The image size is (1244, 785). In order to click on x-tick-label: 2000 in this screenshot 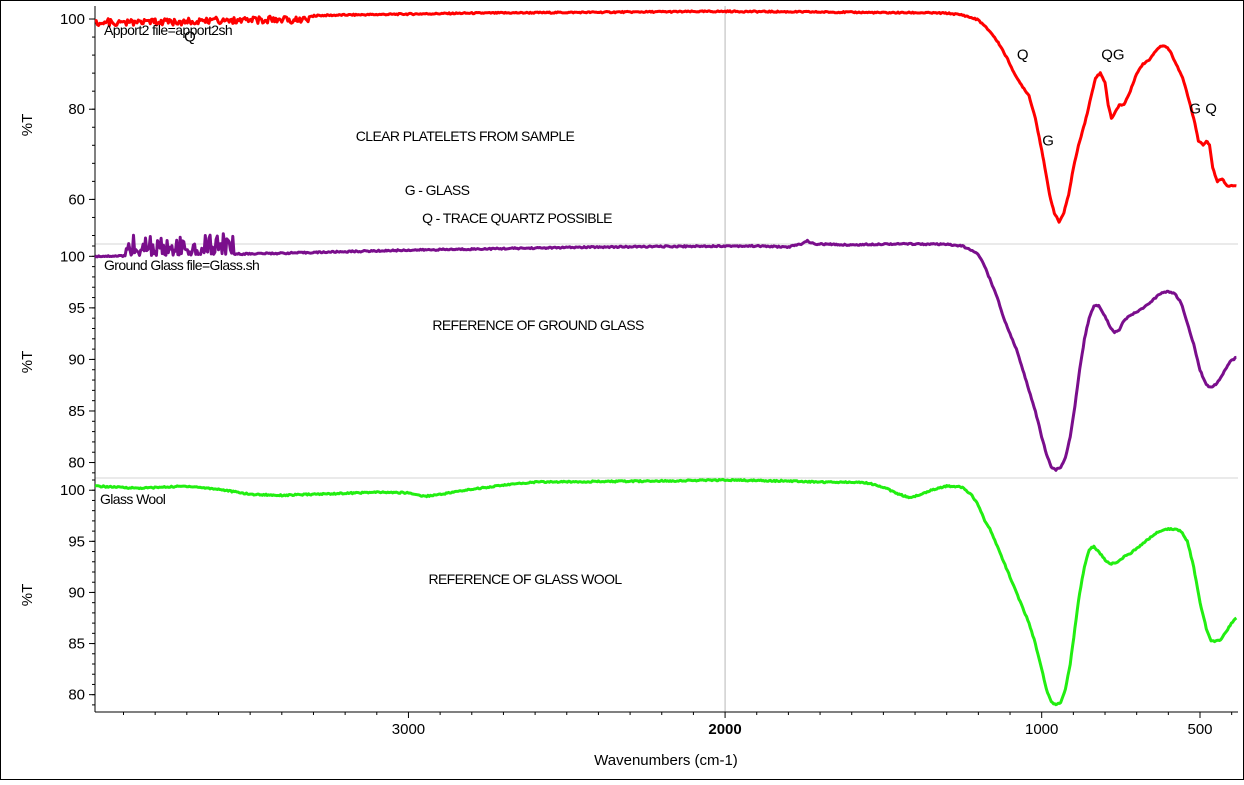, I will do `click(724, 729)`.